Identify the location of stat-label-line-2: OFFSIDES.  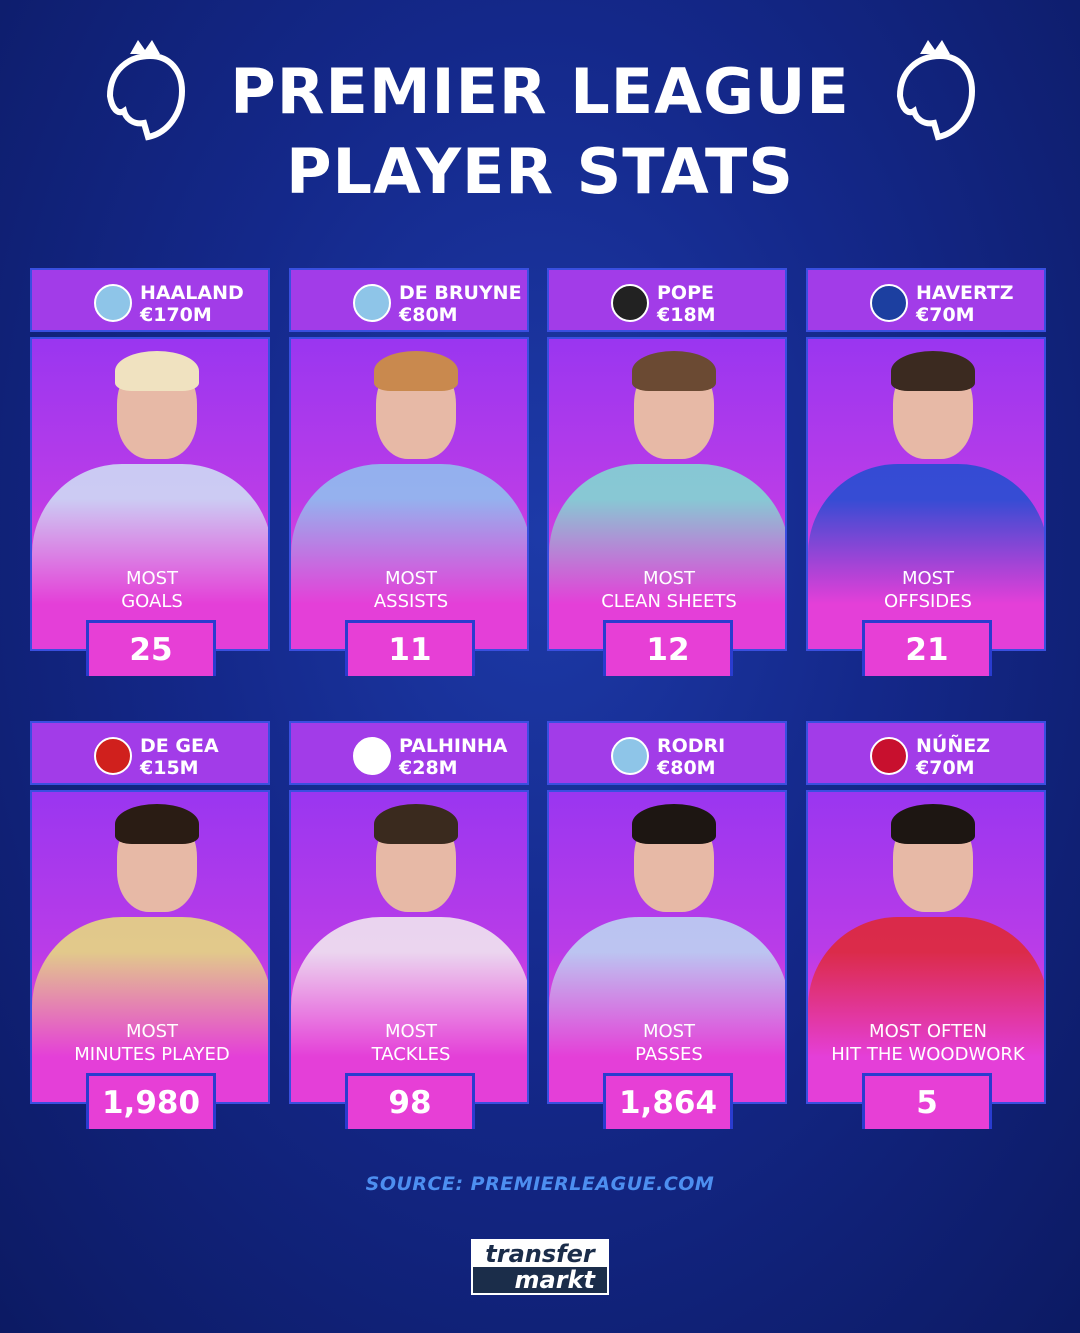
(928, 601).